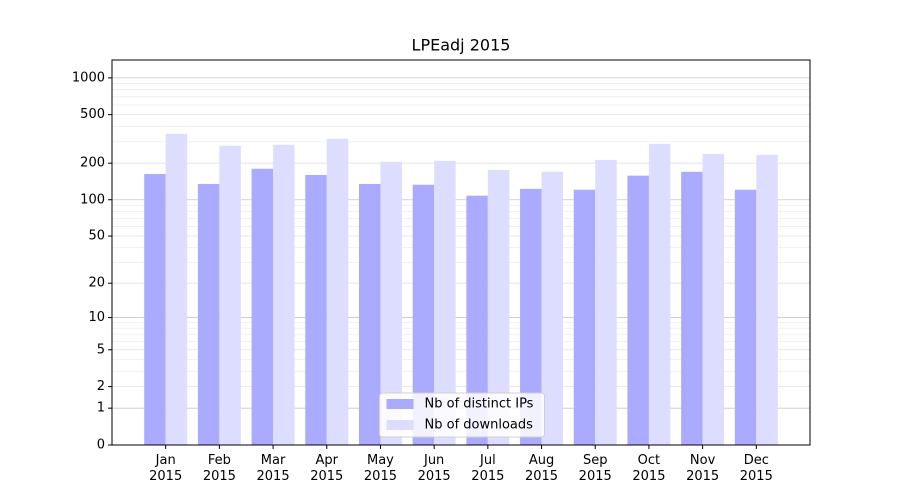 Image resolution: width=900 pixels, height=500 pixels. I want to click on x-tick-label: Jun 2015, so click(434, 468).